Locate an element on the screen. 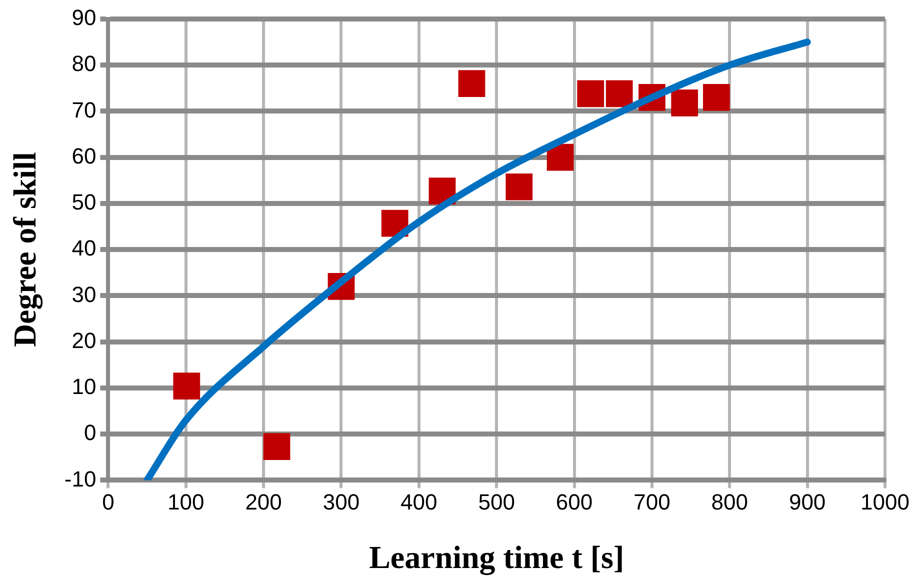 This screenshot has width=915, height=587. y-tick-label: 30 is located at coordinates (84, 294).